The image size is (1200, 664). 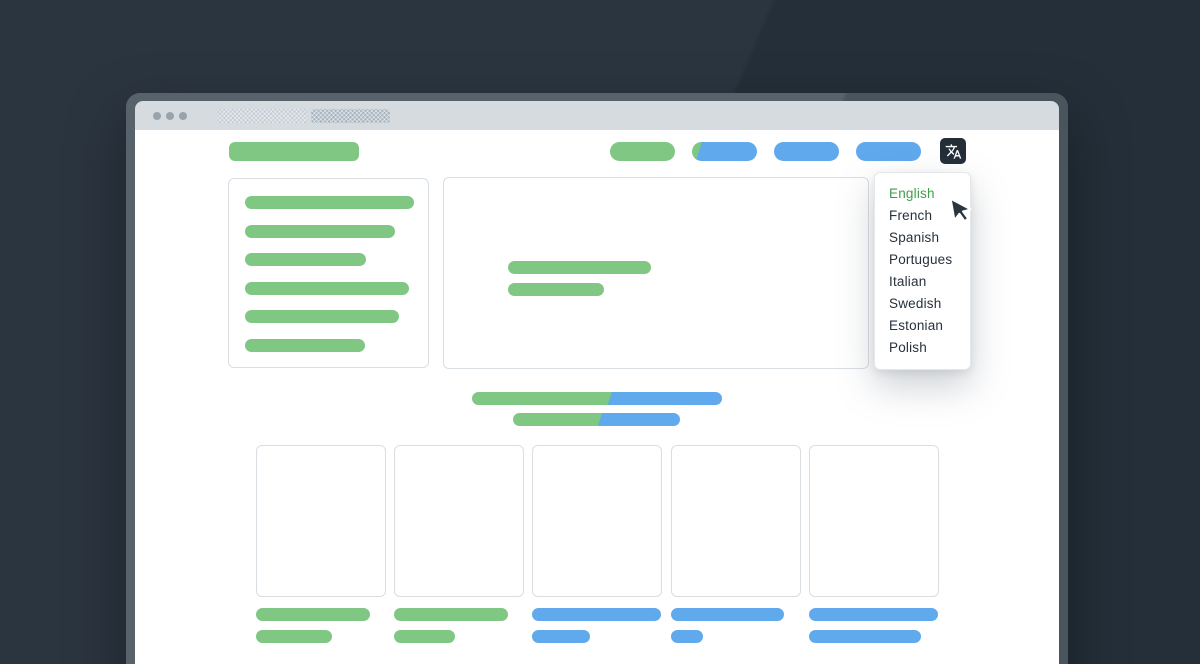 What do you see at coordinates (908, 347) in the screenshot?
I see `language-option-polish: Polish` at bounding box center [908, 347].